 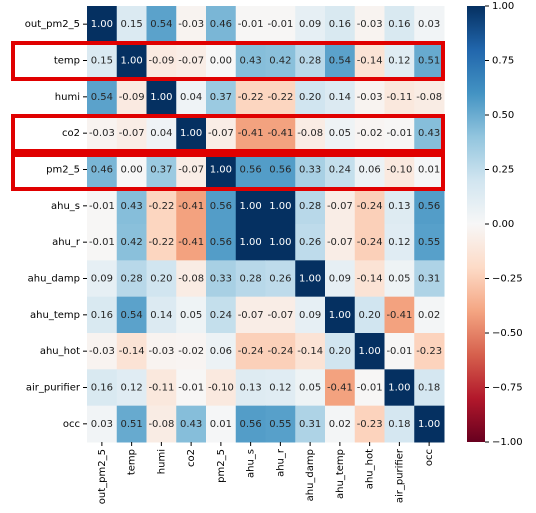 I want to click on cell-label: 0.13, so click(x=250, y=388).